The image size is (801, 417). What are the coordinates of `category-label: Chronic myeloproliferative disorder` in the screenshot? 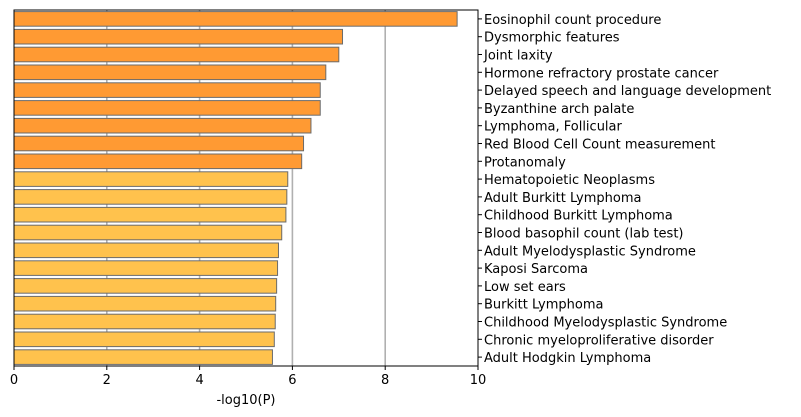 It's located at (599, 340).